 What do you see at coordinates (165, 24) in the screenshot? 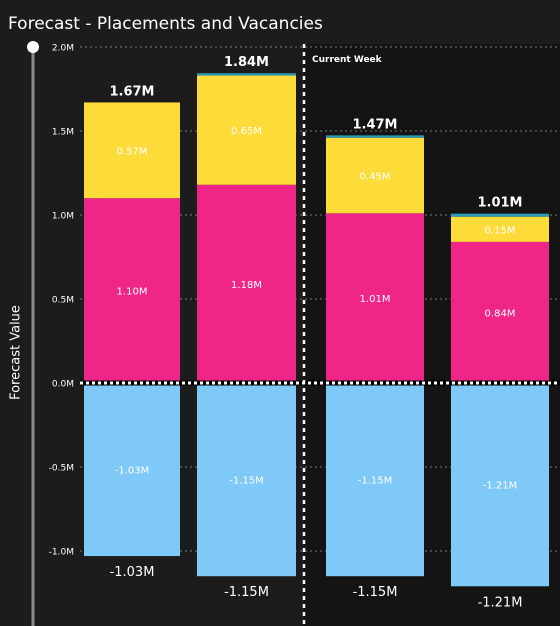
I see `chart-title: Forecast - Placements and Vacancies` at bounding box center [165, 24].